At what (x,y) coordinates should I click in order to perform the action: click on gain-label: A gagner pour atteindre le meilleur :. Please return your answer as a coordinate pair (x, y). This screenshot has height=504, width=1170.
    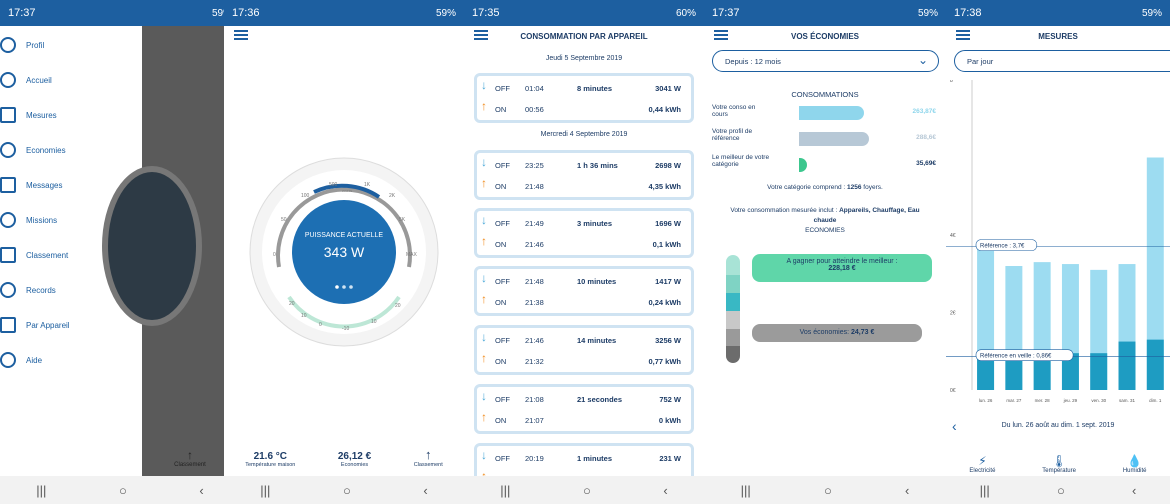
    Looking at the image, I should click on (842, 261).